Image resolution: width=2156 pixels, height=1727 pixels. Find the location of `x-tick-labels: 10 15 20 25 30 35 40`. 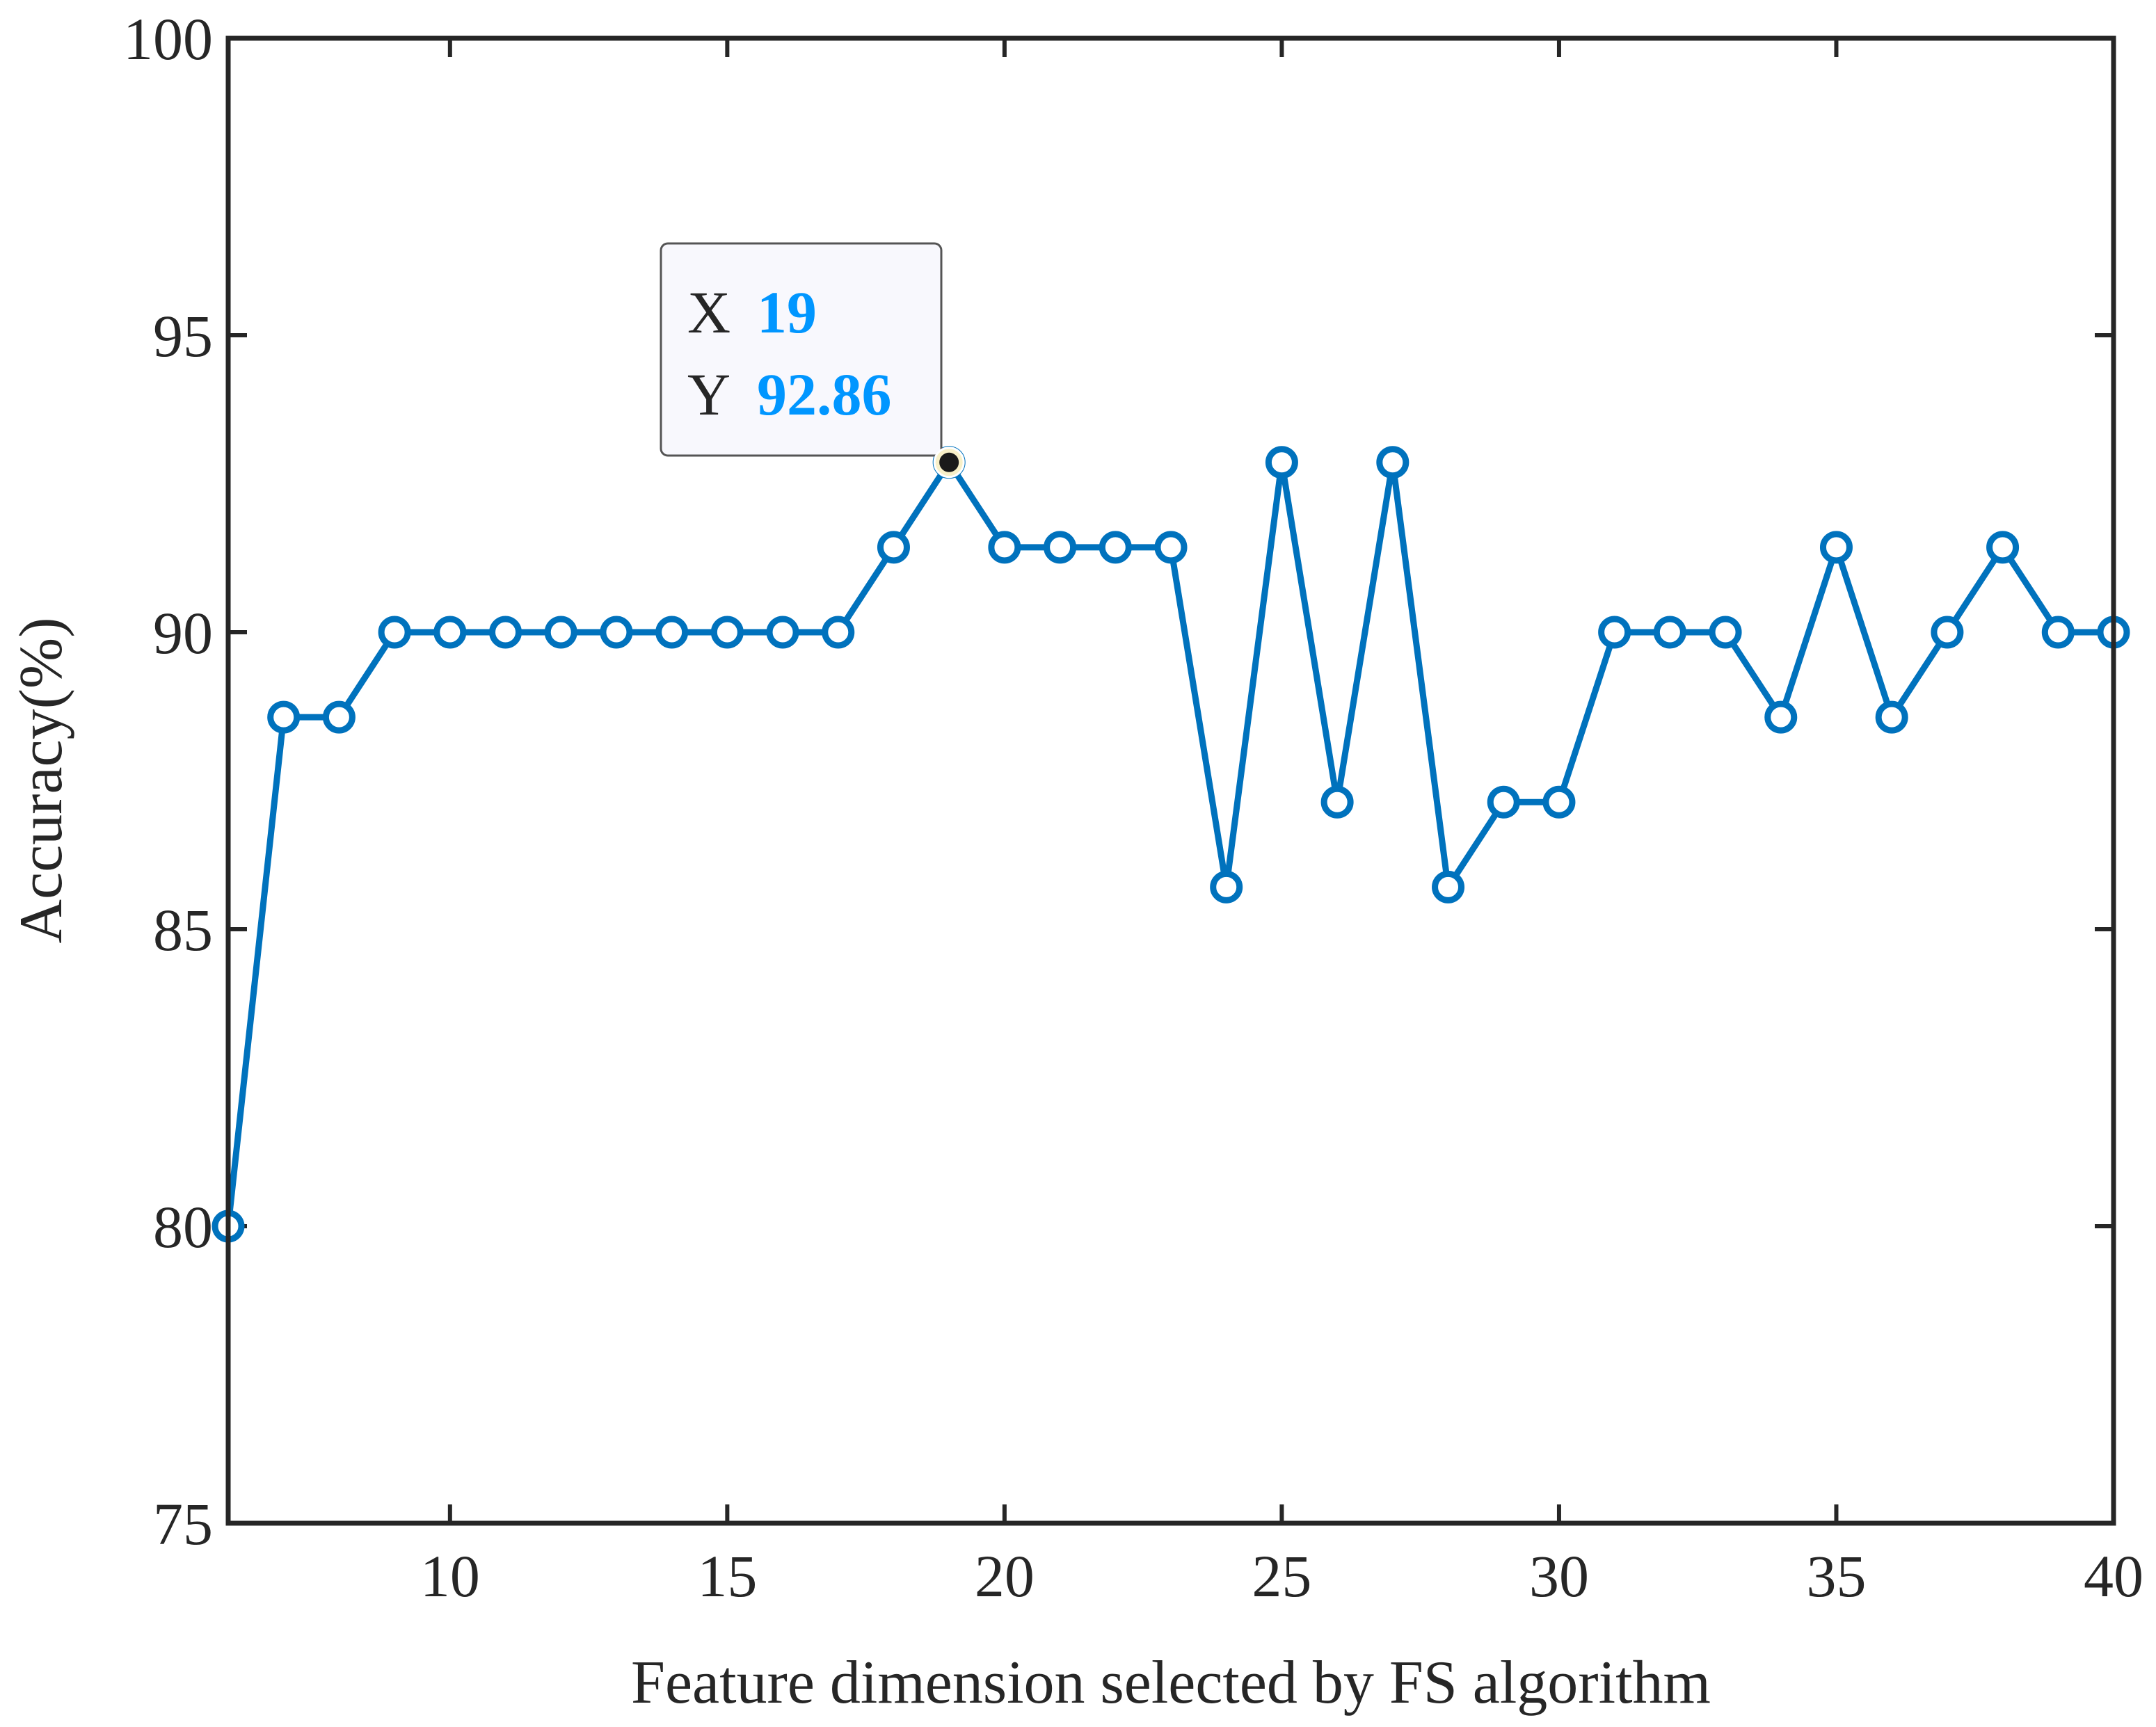

x-tick-labels: 10 15 20 25 30 35 40 is located at coordinates (1281, 1576).